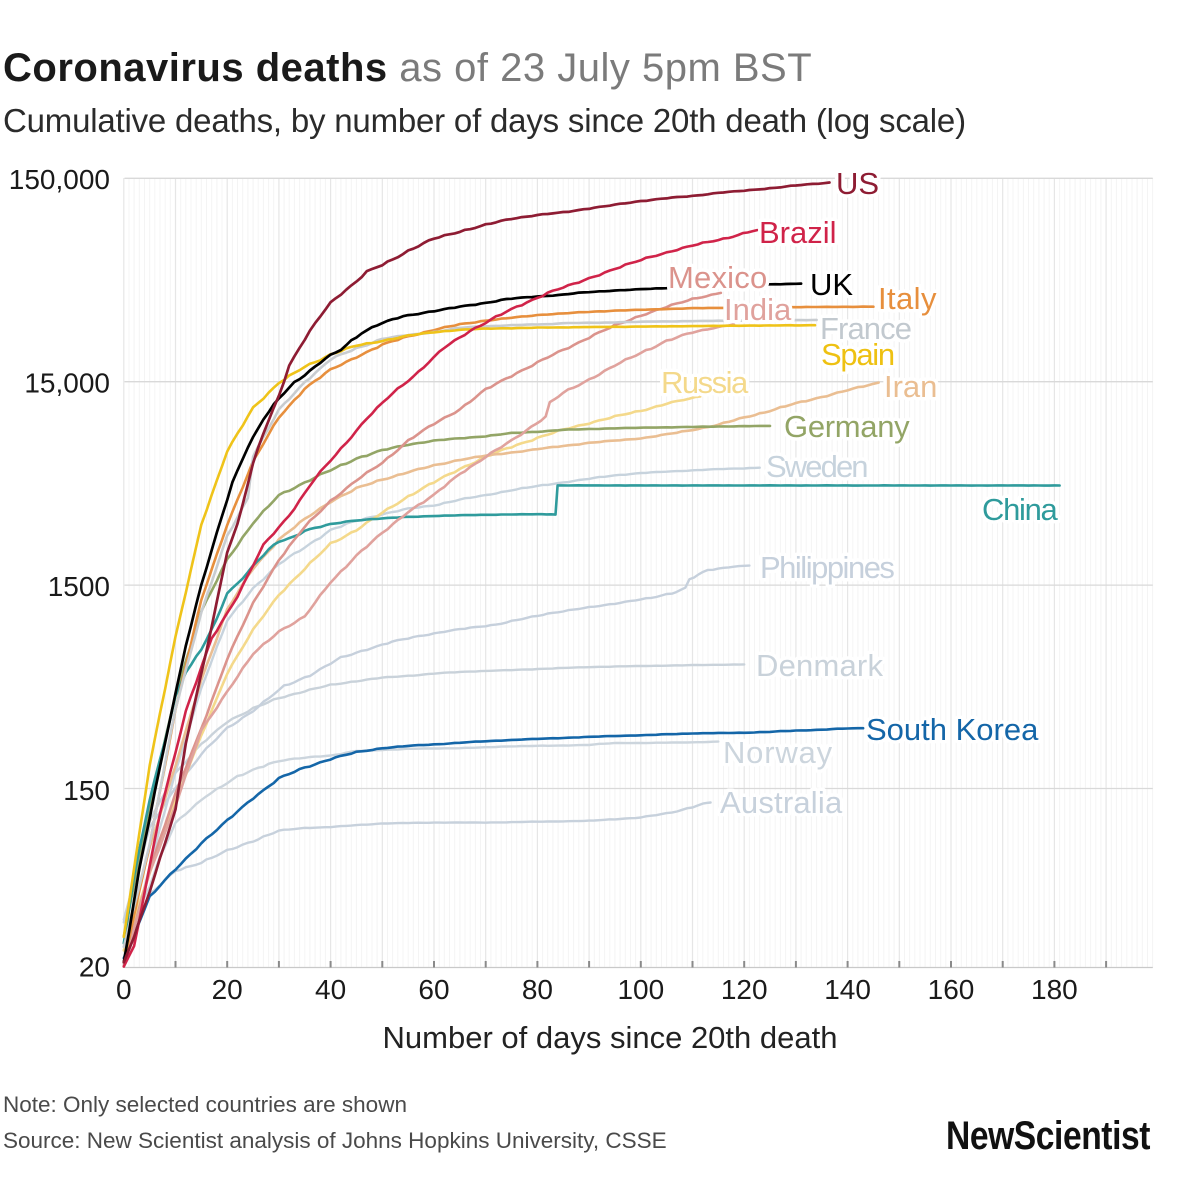 The width and height of the screenshot is (1200, 1200). I want to click on svg-text: 150, so click(86, 790).